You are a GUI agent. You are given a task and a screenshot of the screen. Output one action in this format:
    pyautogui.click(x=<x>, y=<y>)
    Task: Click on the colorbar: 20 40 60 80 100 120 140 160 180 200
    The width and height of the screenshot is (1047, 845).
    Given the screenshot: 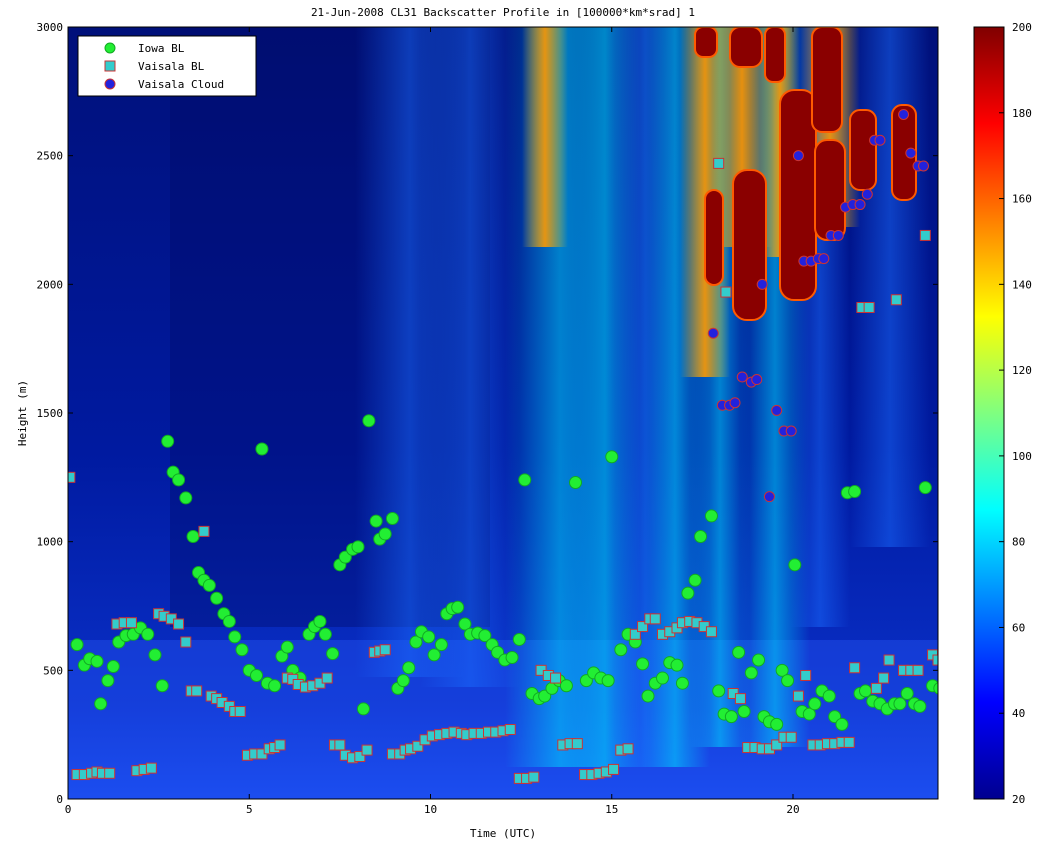 What is the action you would take?
    pyautogui.click(x=1002, y=413)
    